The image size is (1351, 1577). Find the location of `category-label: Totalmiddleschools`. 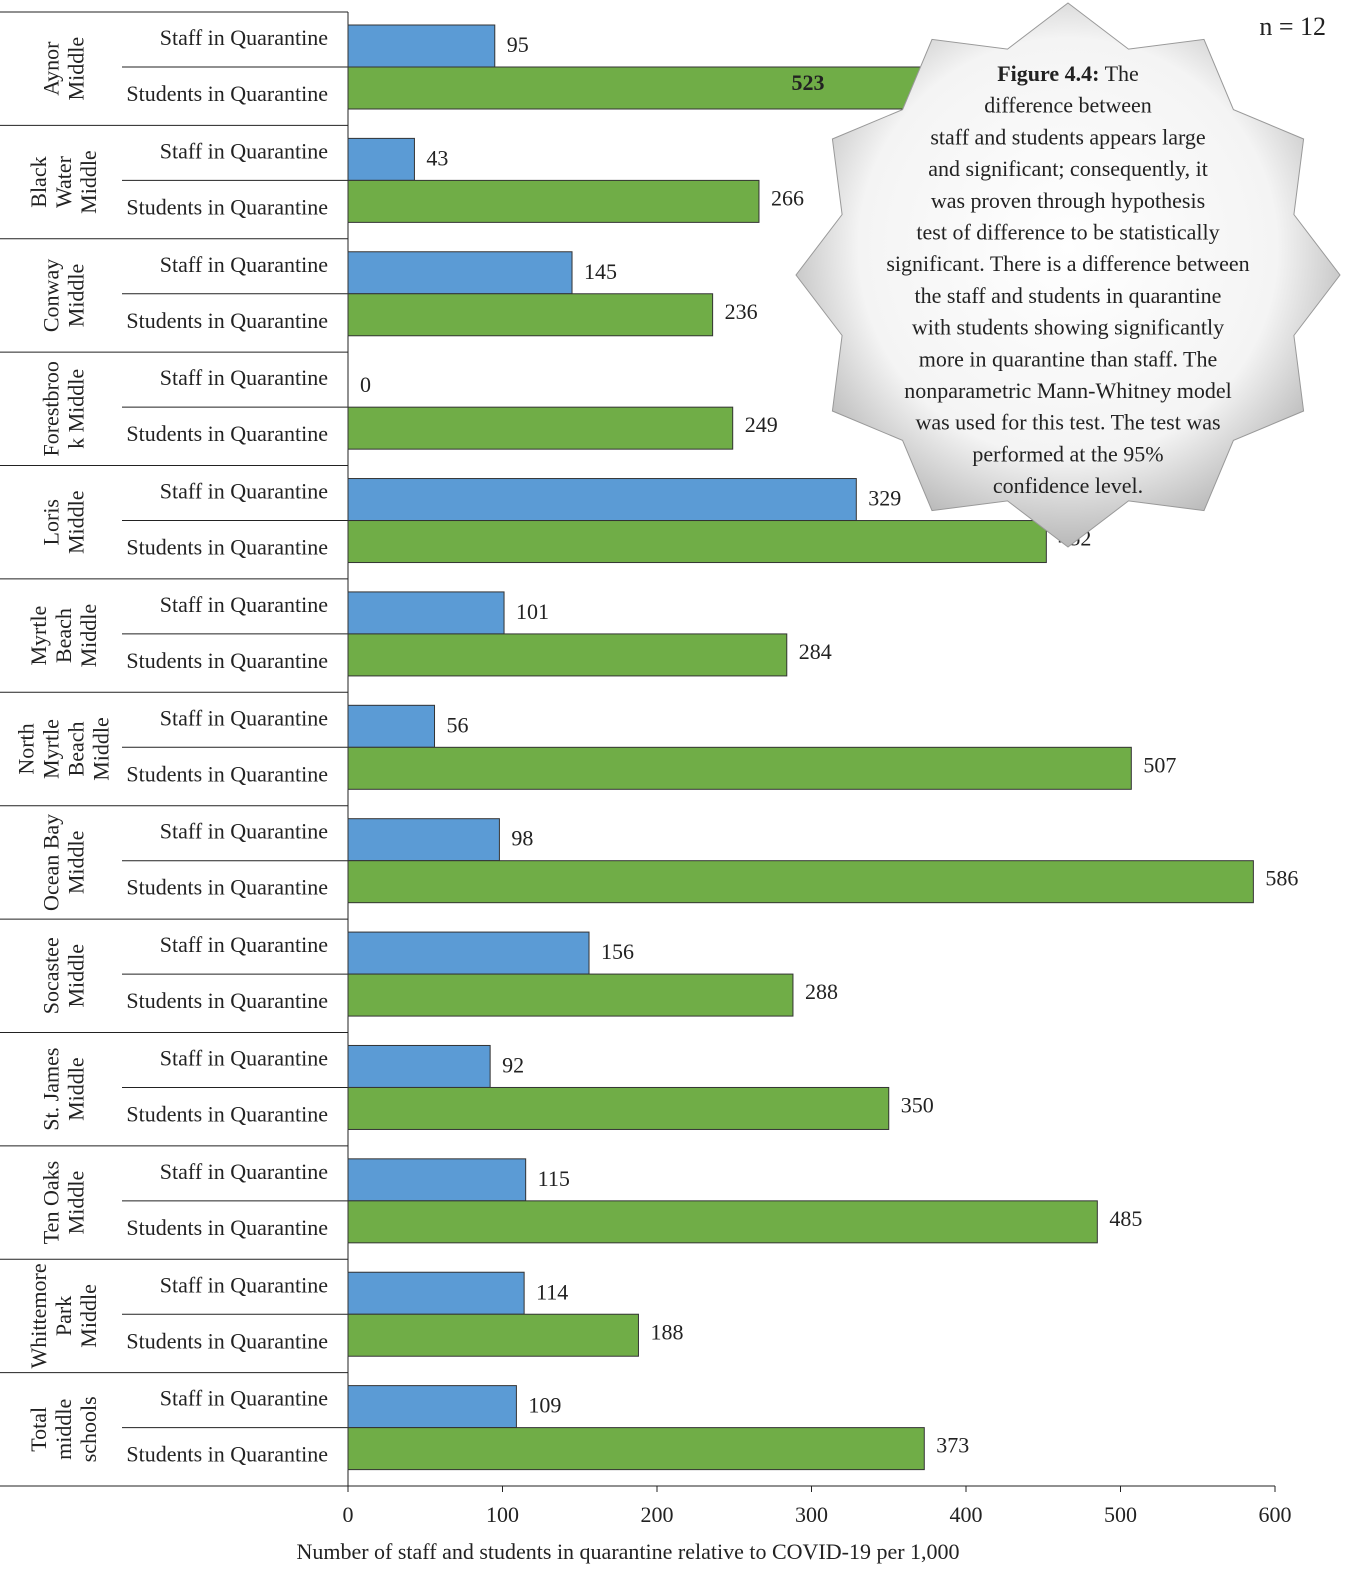

category-label: Totalmiddleschools is located at coordinates (63, 1429).